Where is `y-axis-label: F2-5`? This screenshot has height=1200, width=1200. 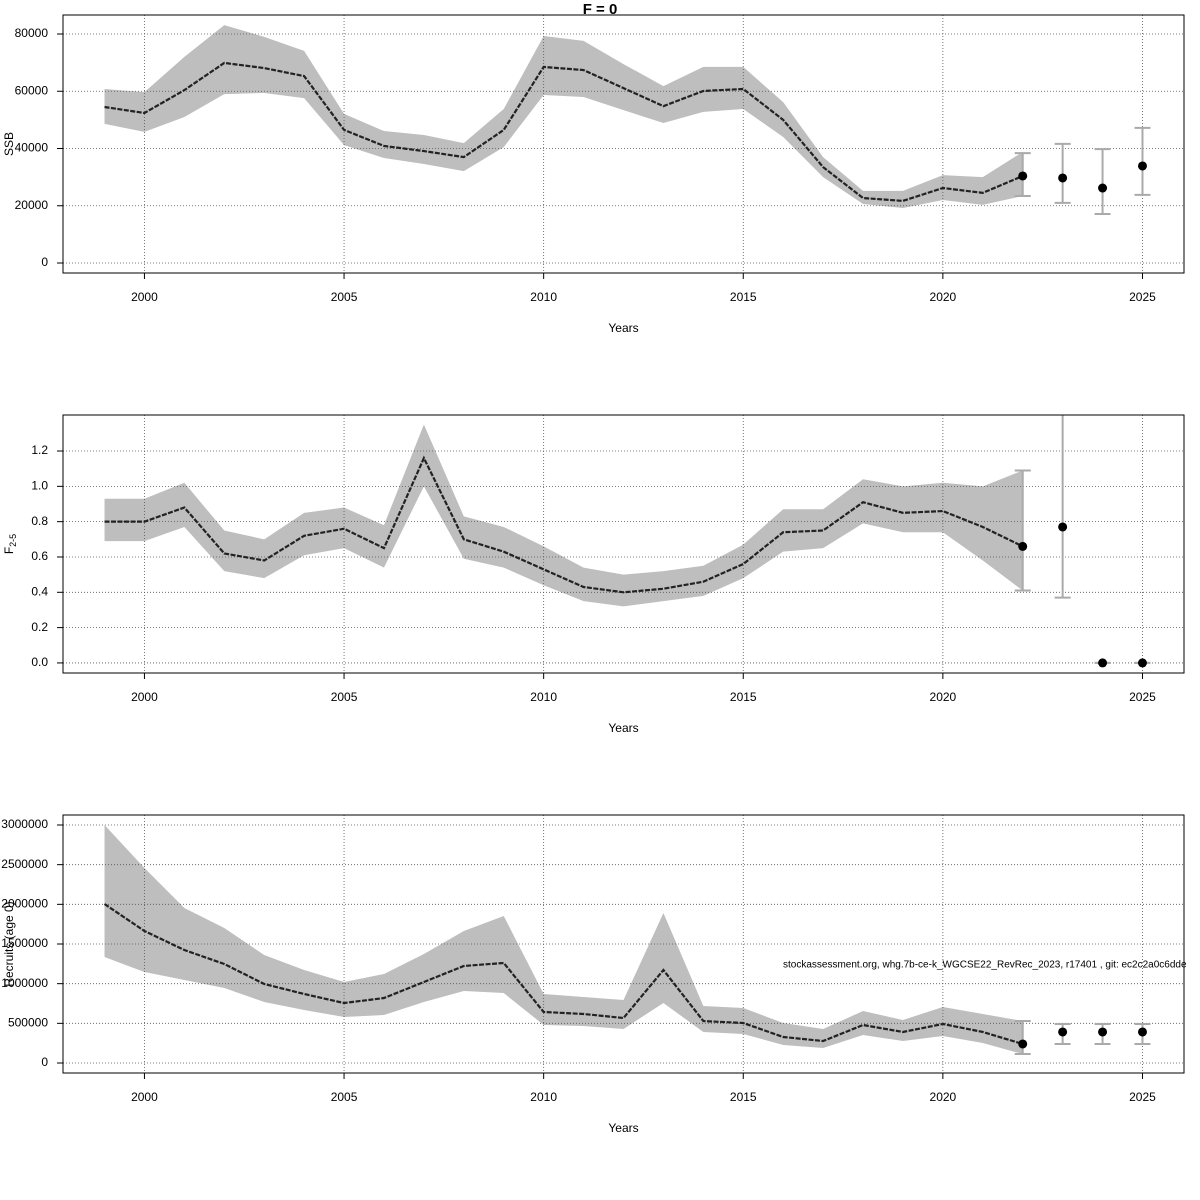 y-axis-label: F2-5 is located at coordinates (10, 544).